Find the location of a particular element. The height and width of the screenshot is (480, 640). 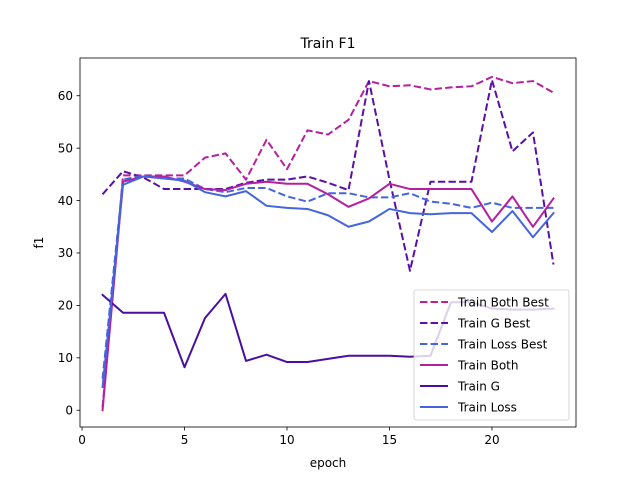

legend-box is located at coordinates (491, 355).